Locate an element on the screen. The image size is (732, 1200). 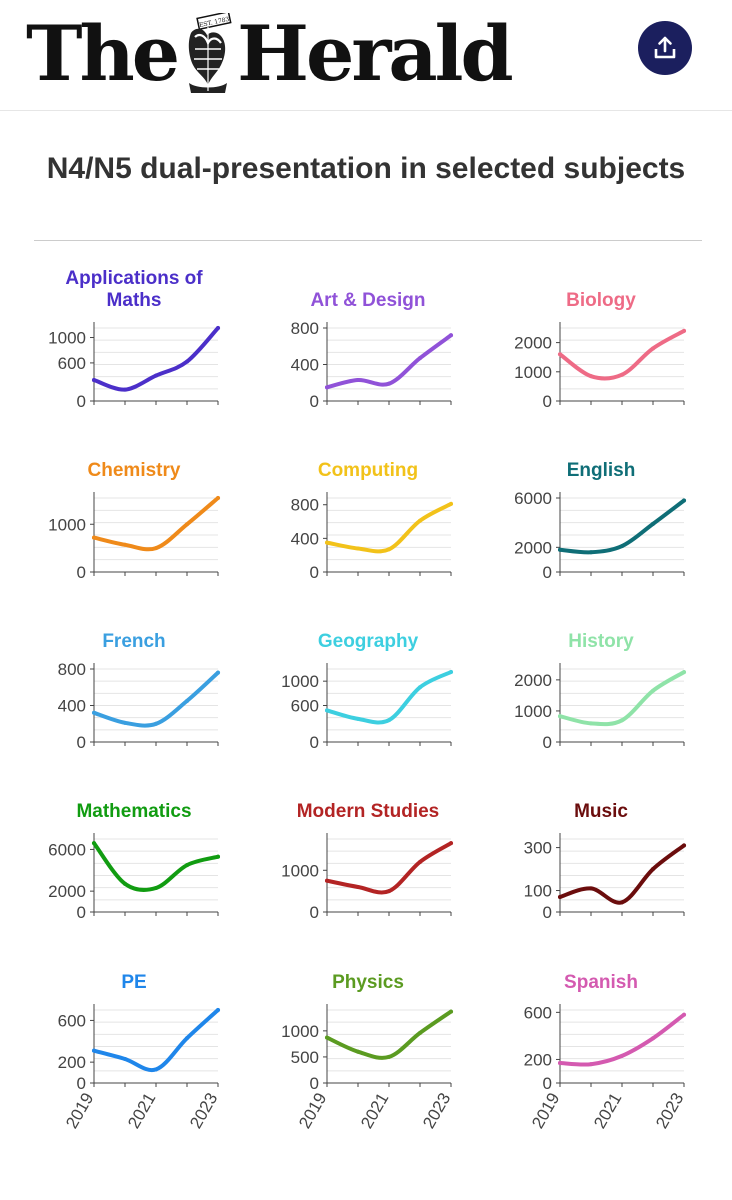
series-line-pe is located at coordinates (156, 1040).